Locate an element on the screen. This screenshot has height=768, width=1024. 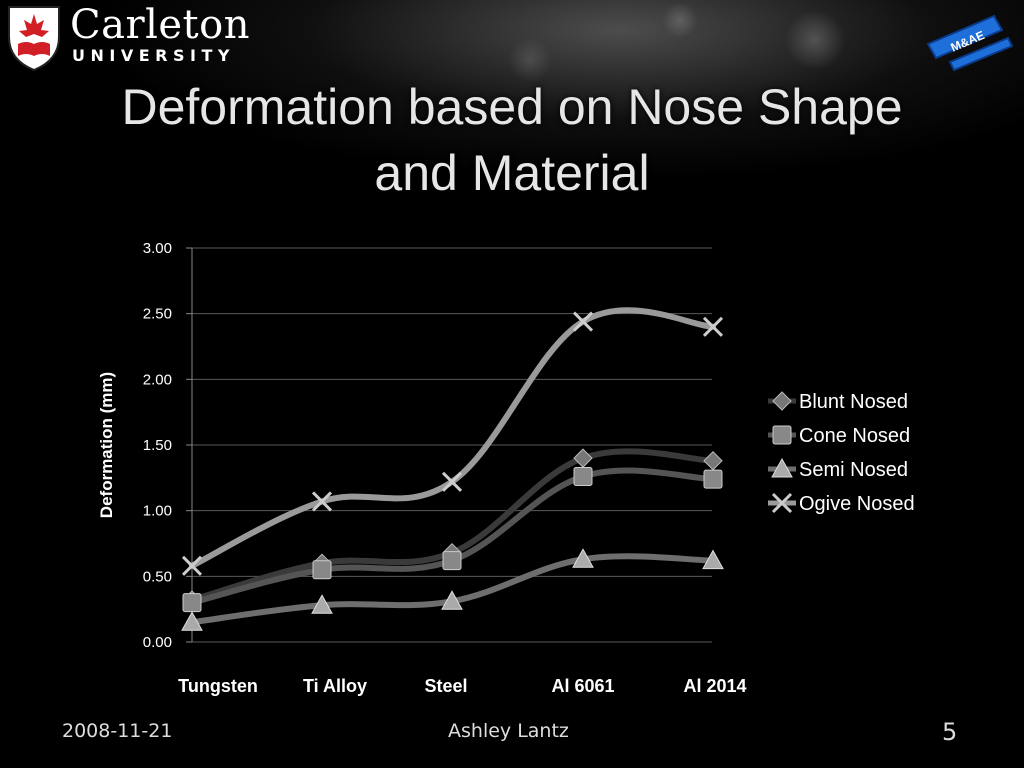
x-tick-label: Steel is located at coordinates (445, 686).